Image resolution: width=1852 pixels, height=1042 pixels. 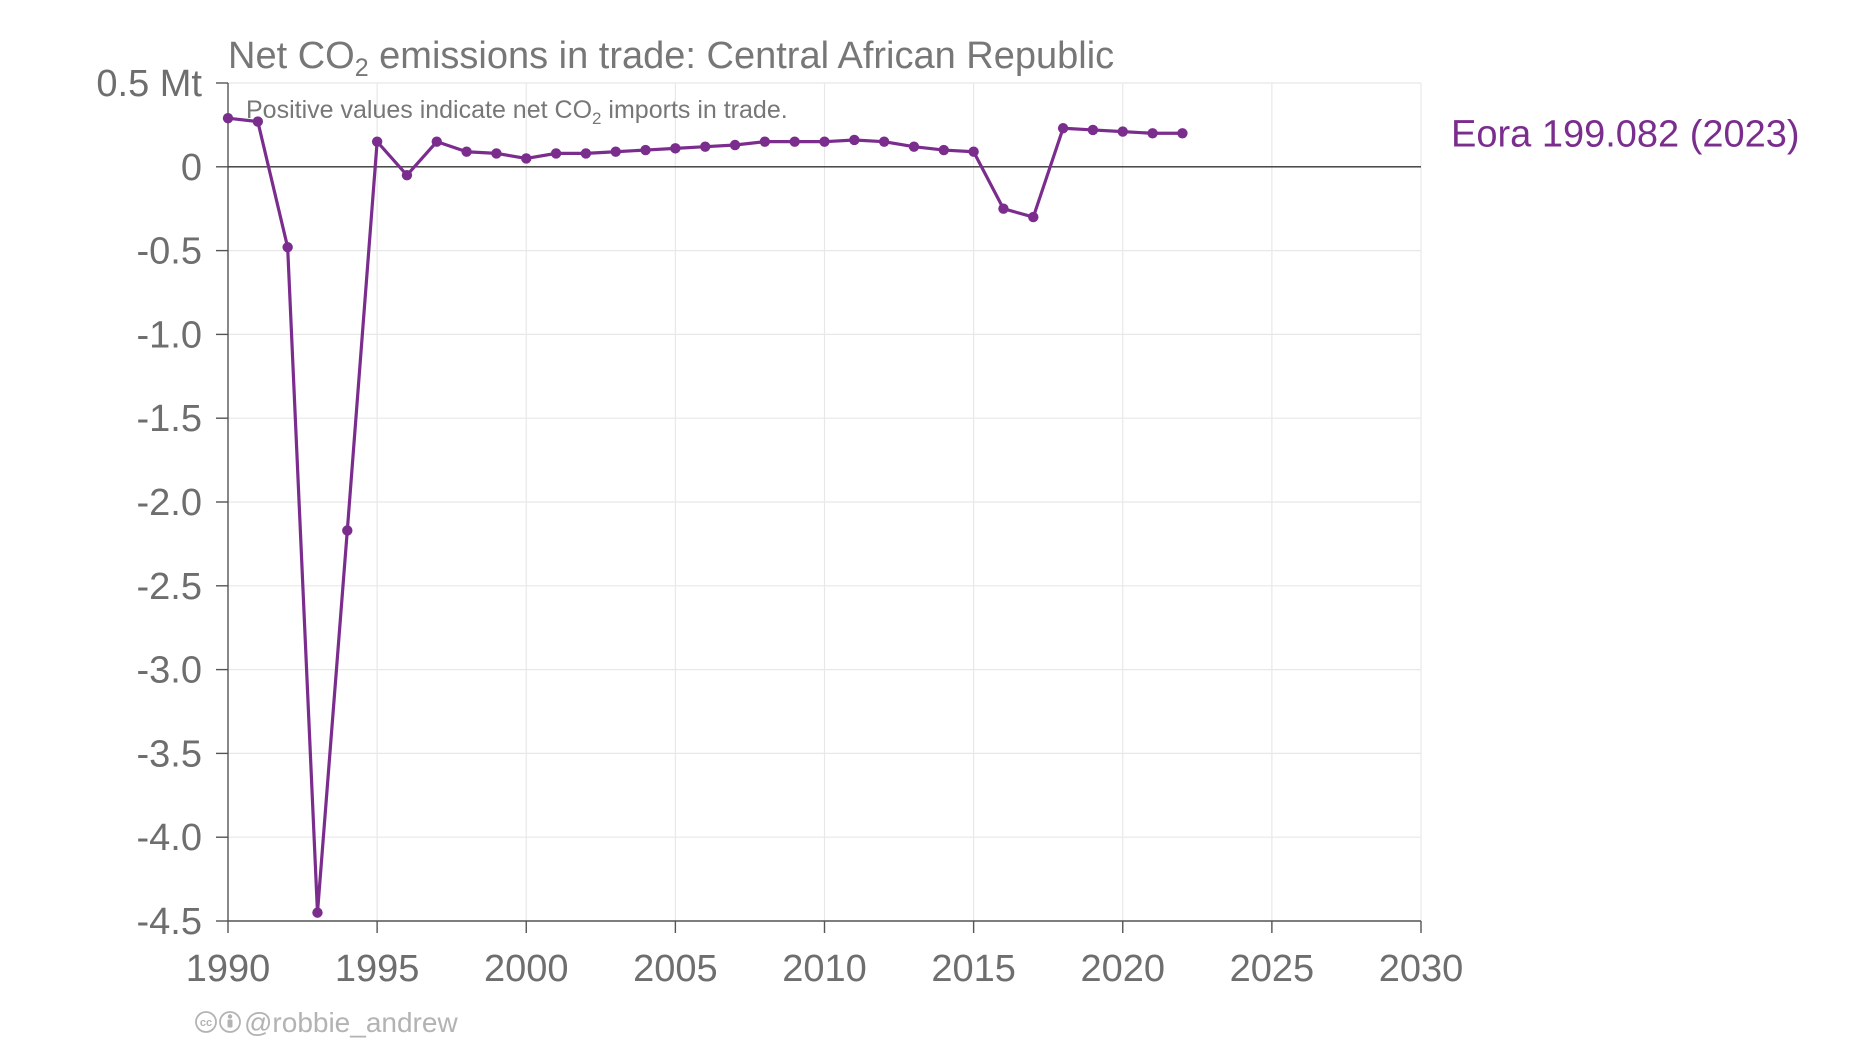 I want to click on x-tick-label: 2025, so click(x=1272, y=969).